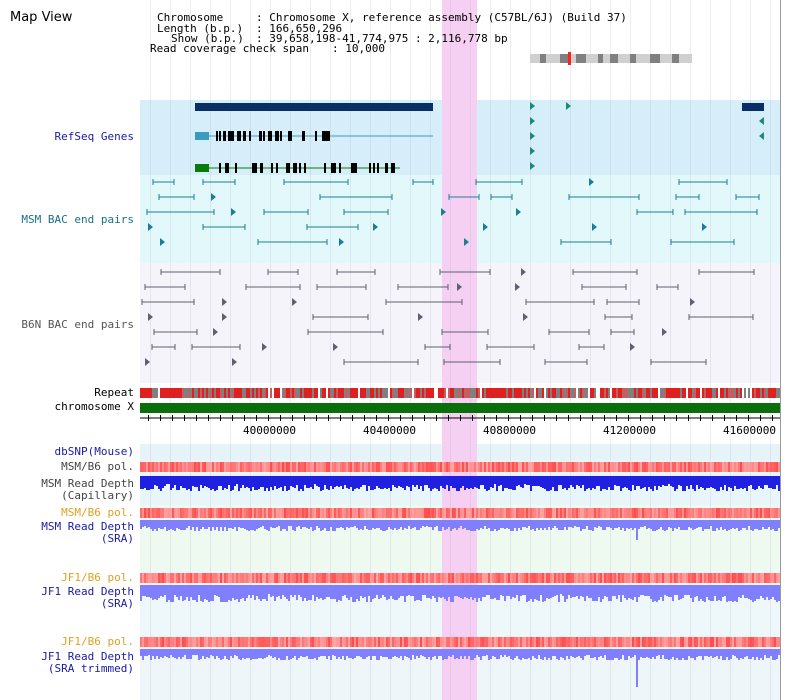  What do you see at coordinates (77, 219) in the screenshot?
I see `track-label-msm-bac-end-pairs: MSM BAC end pairs` at bounding box center [77, 219].